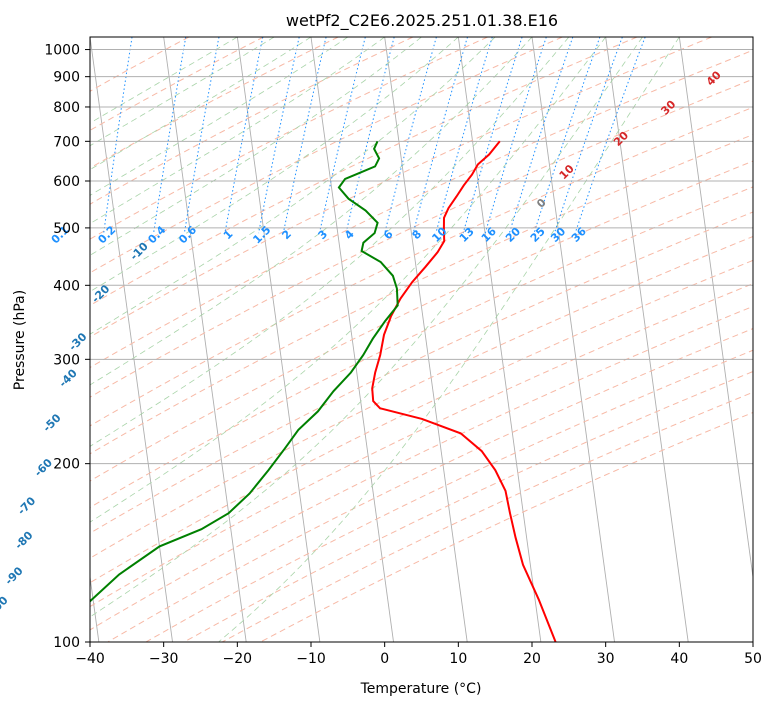  I want to click on dry-adiabat-label: 10, so click(567, 172).